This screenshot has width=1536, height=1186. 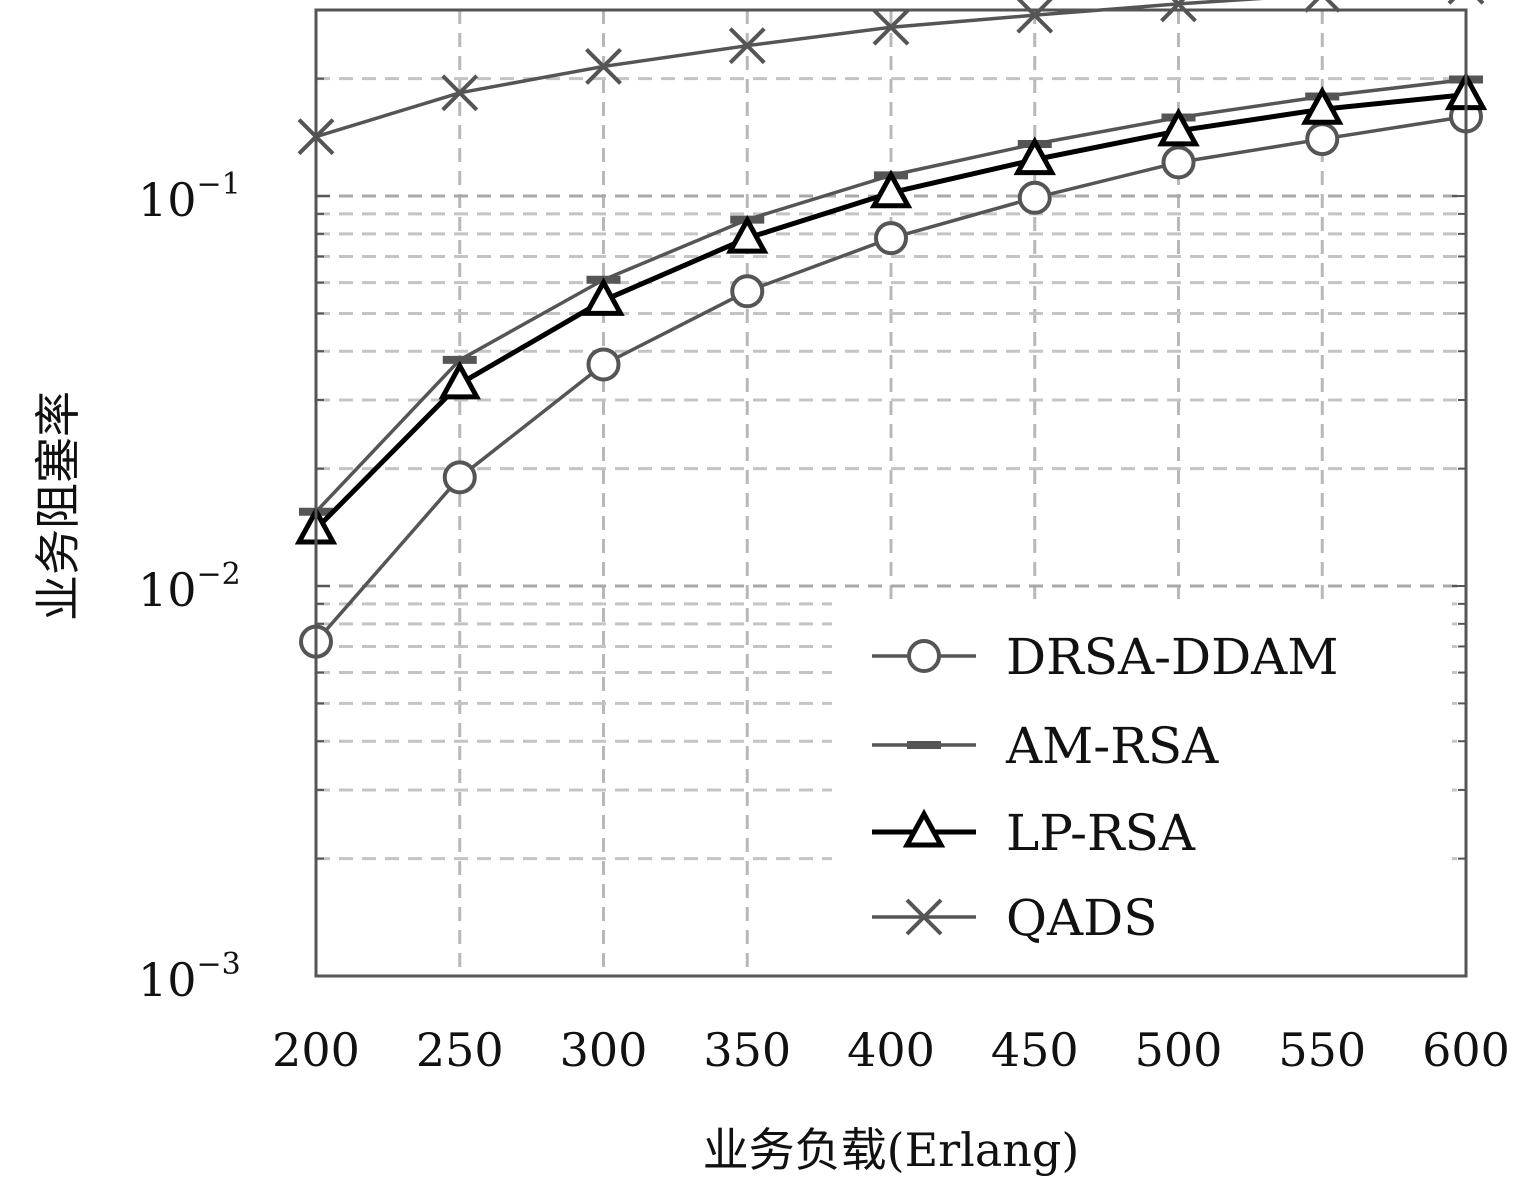 I want to click on legend-item: DRSA-DDAM, so click(x=1105, y=657).